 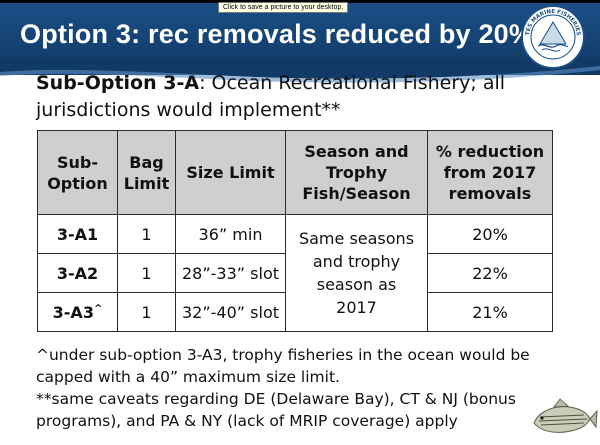 What do you see at coordinates (356, 273) in the screenshot?
I see `cell-season-merged: Same seasons and trophy season as 2017` at bounding box center [356, 273].